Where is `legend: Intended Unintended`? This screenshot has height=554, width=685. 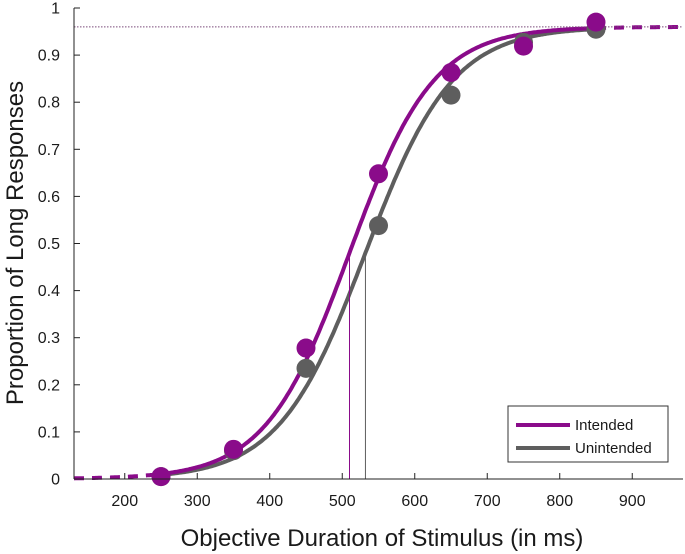
legend: Intended Unintended is located at coordinates (588, 434).